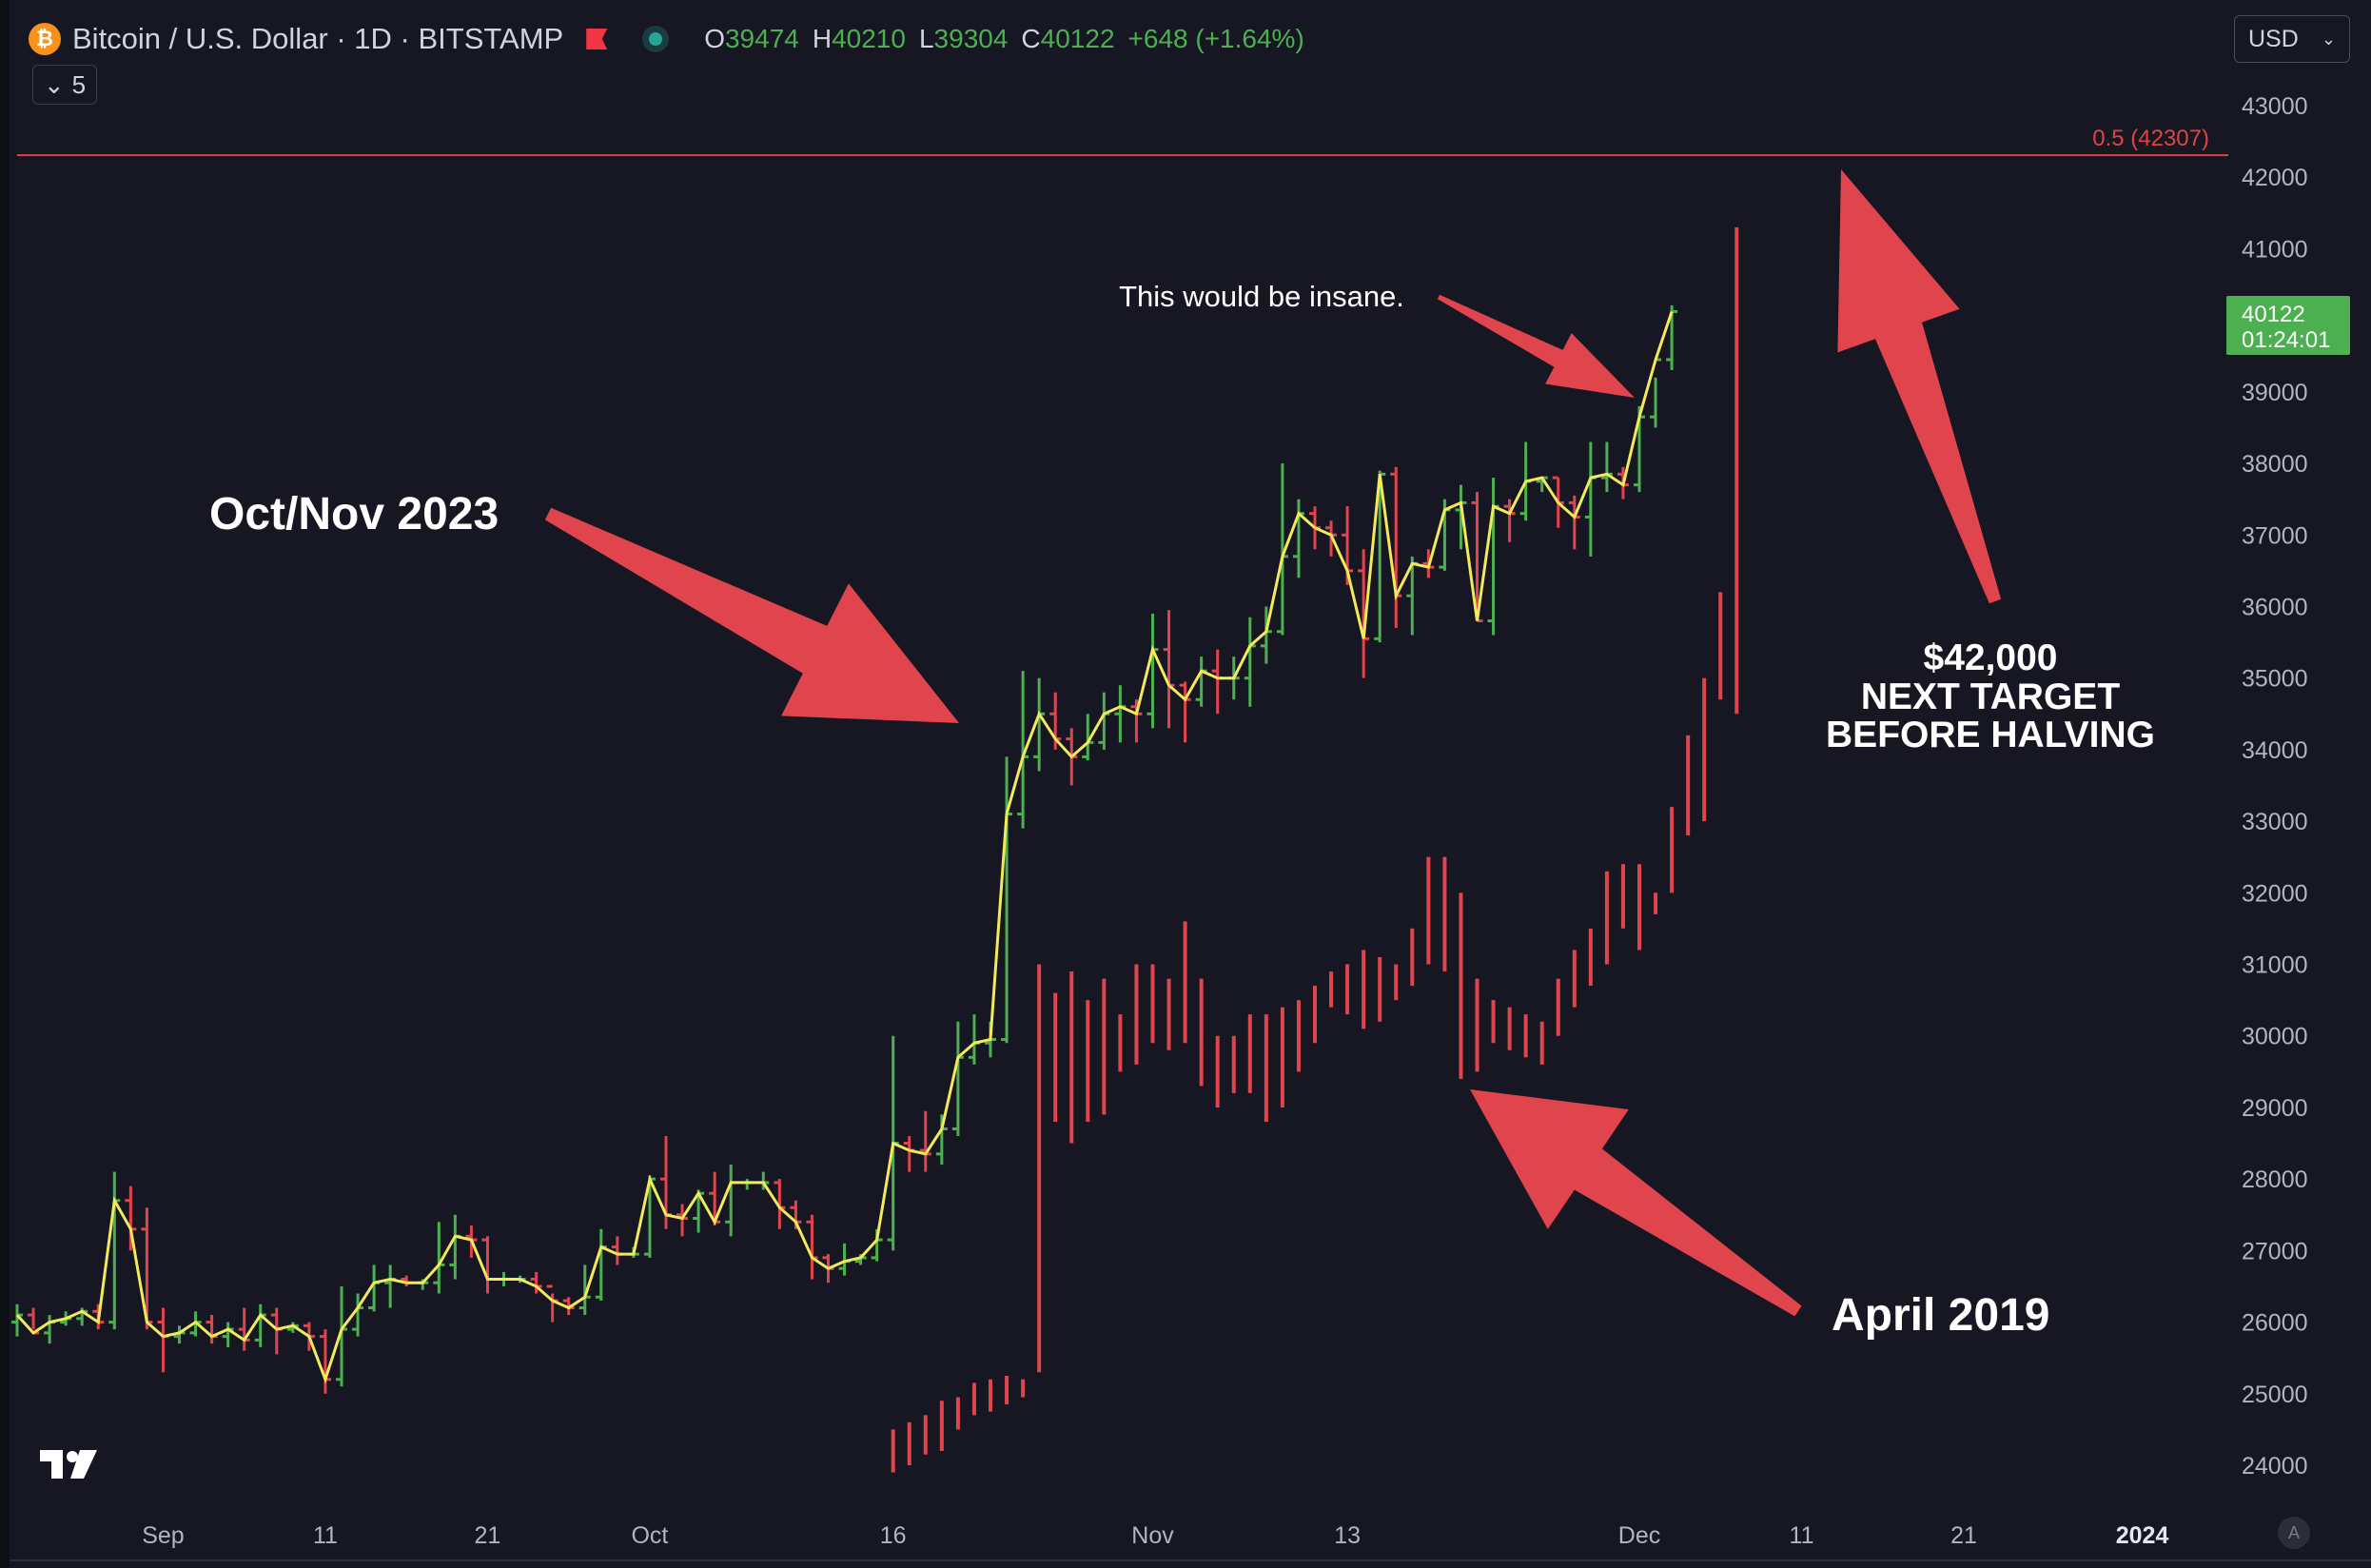 This screenshot has width=2371, height=1568. Describe the element at coordinates (2275, 1466) in the screenshot. I see `y-tick-label: 24000` at that location.